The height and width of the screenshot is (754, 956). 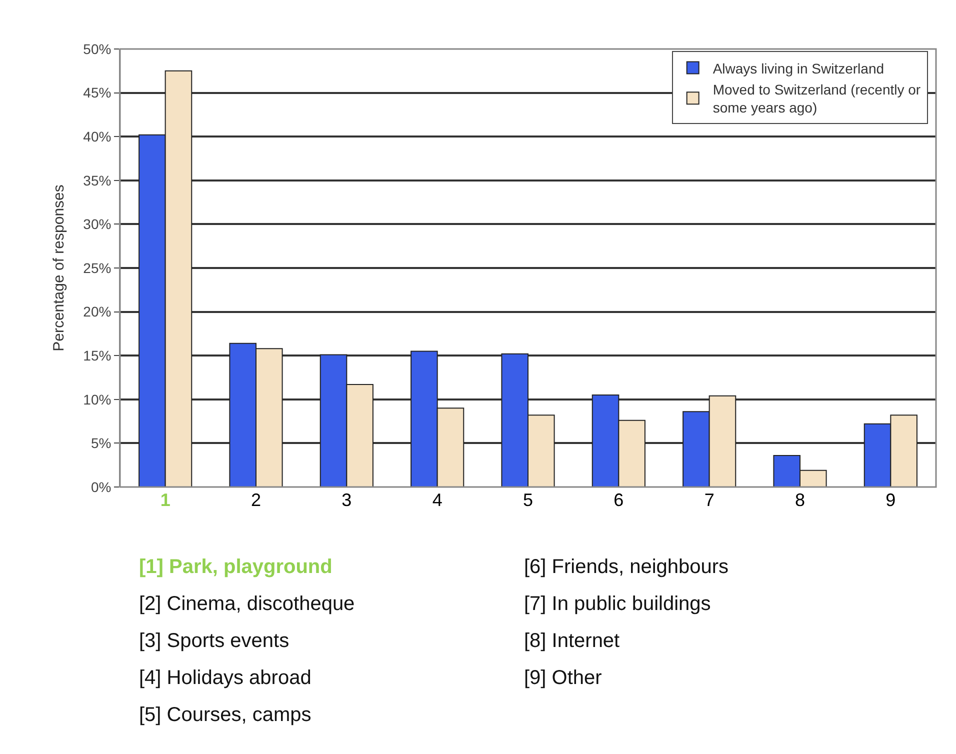 What do you see at coordinates (798, 68) in the screenshot?
I see `legend-label: Always living in Switzerland` at bounding box center [798, 68].